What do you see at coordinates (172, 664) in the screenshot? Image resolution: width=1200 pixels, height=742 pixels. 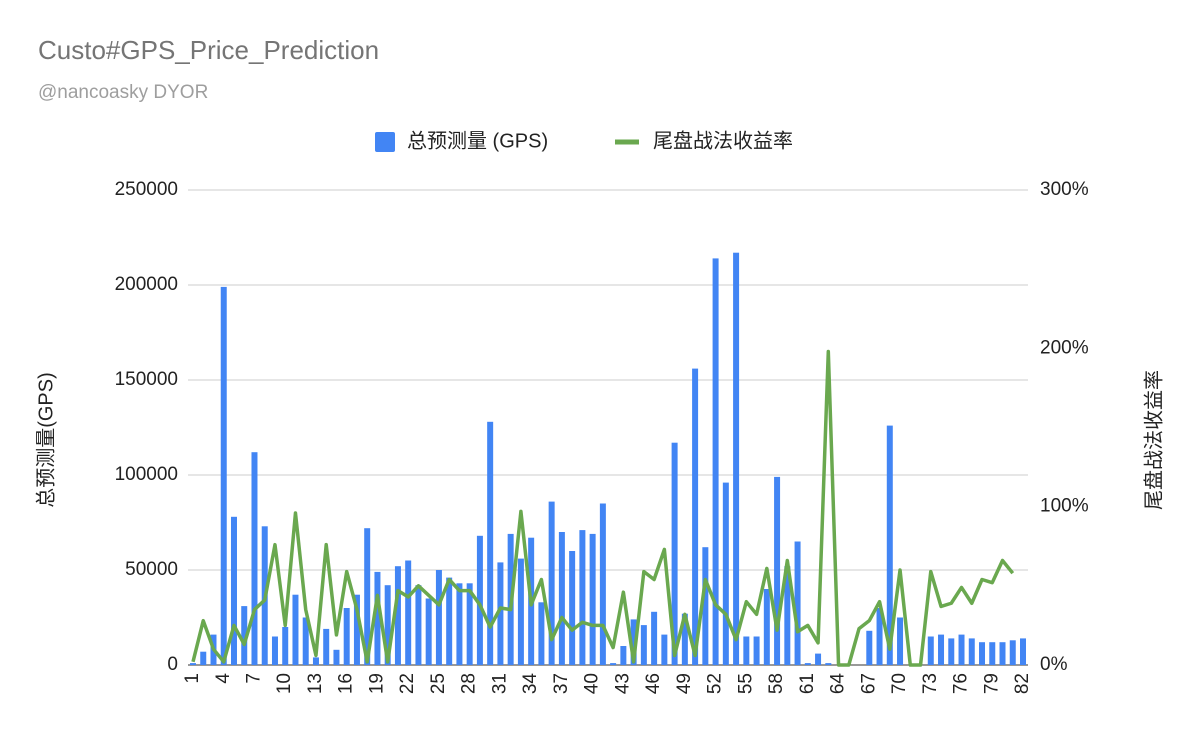 I see `y-tick-label: 0` at bounding box center [172, 664].